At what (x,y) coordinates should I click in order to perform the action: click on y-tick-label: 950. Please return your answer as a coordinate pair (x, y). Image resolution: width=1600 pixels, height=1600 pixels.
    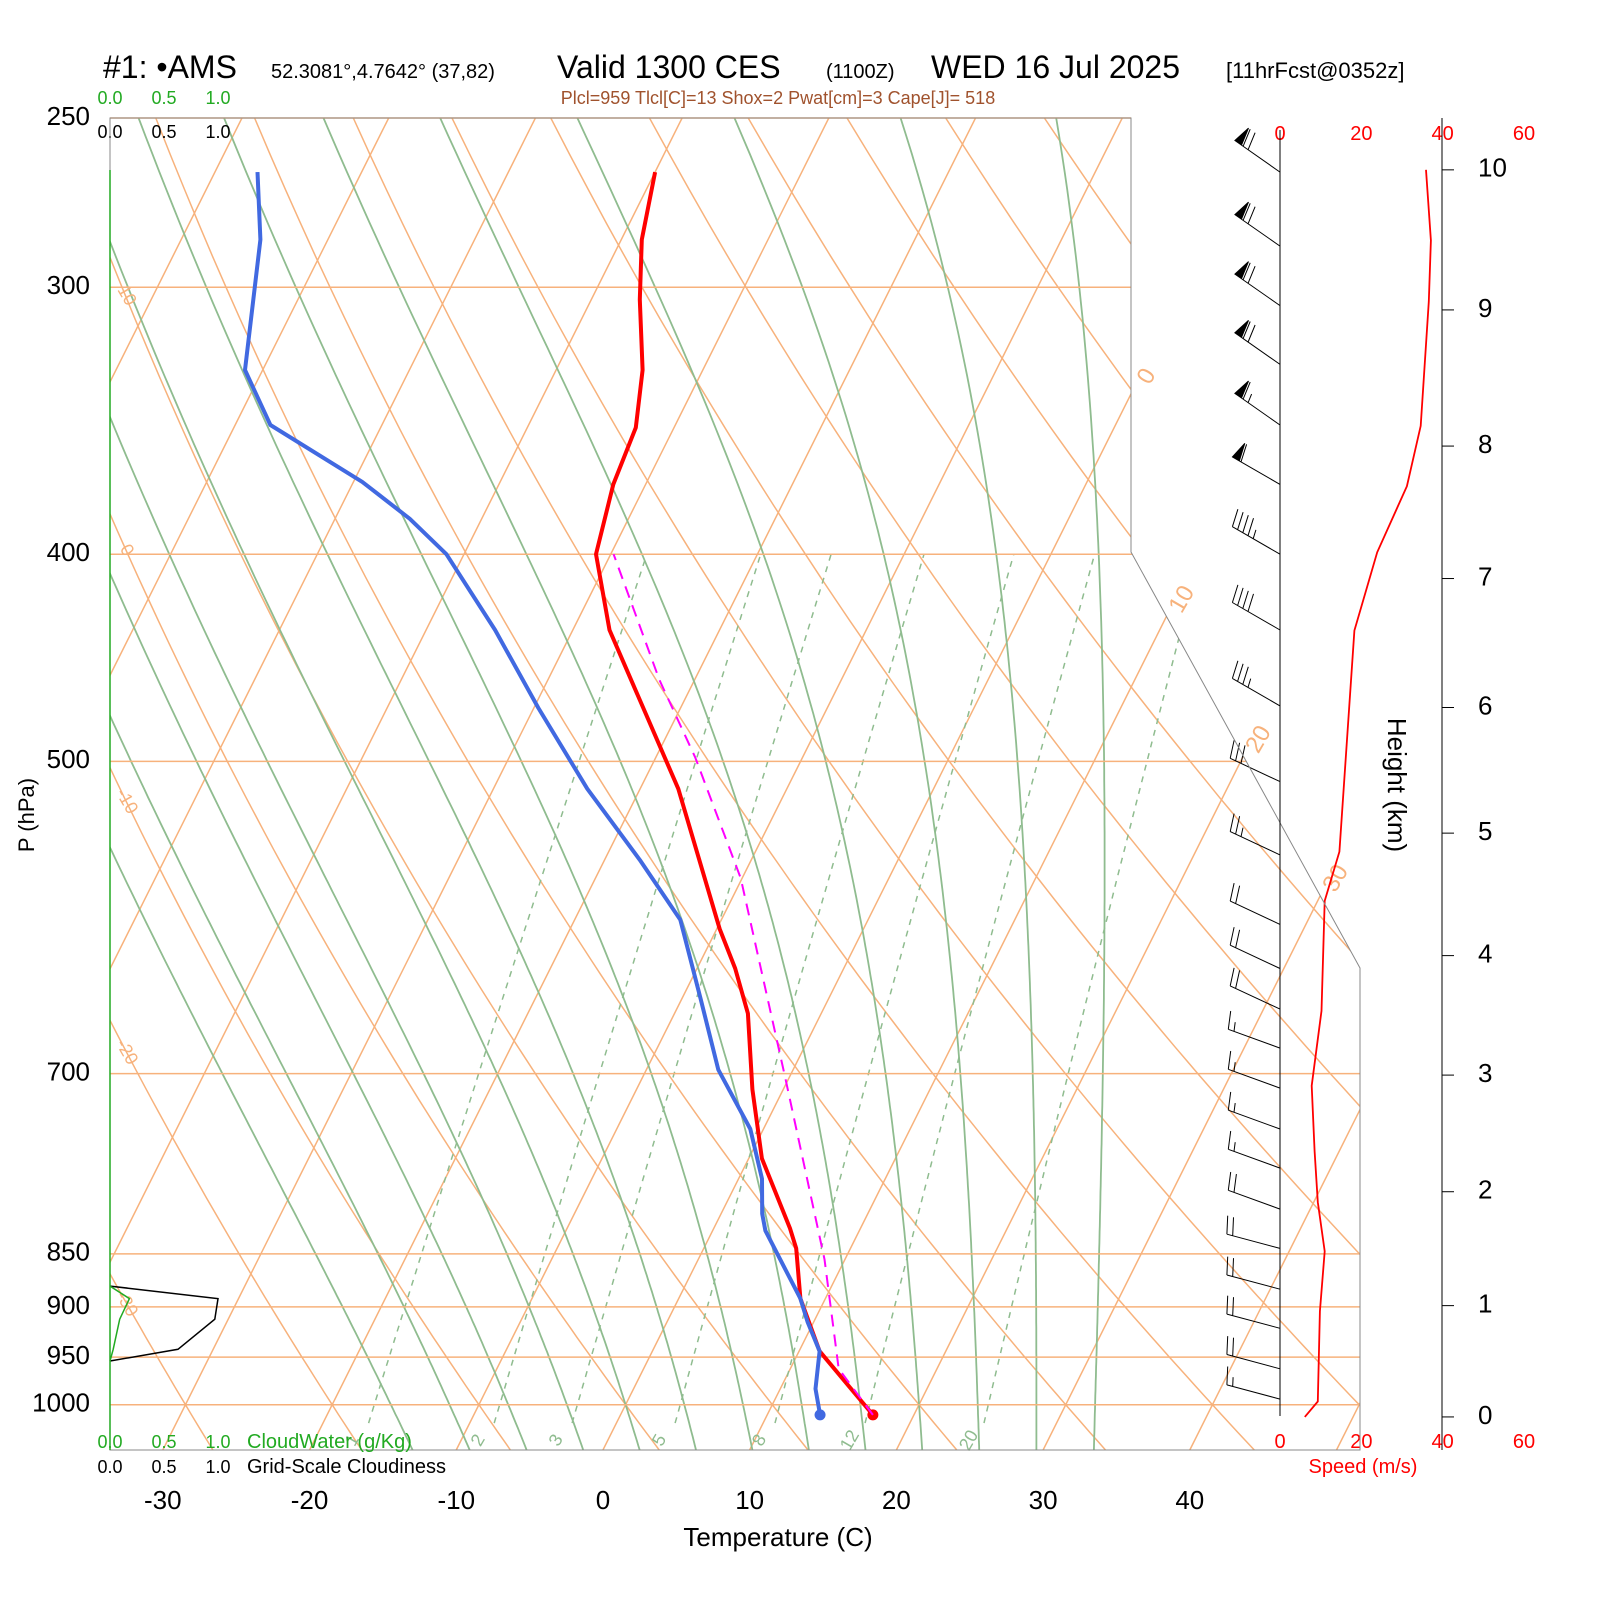
    Looking at the image, I should click on (68, 1355).